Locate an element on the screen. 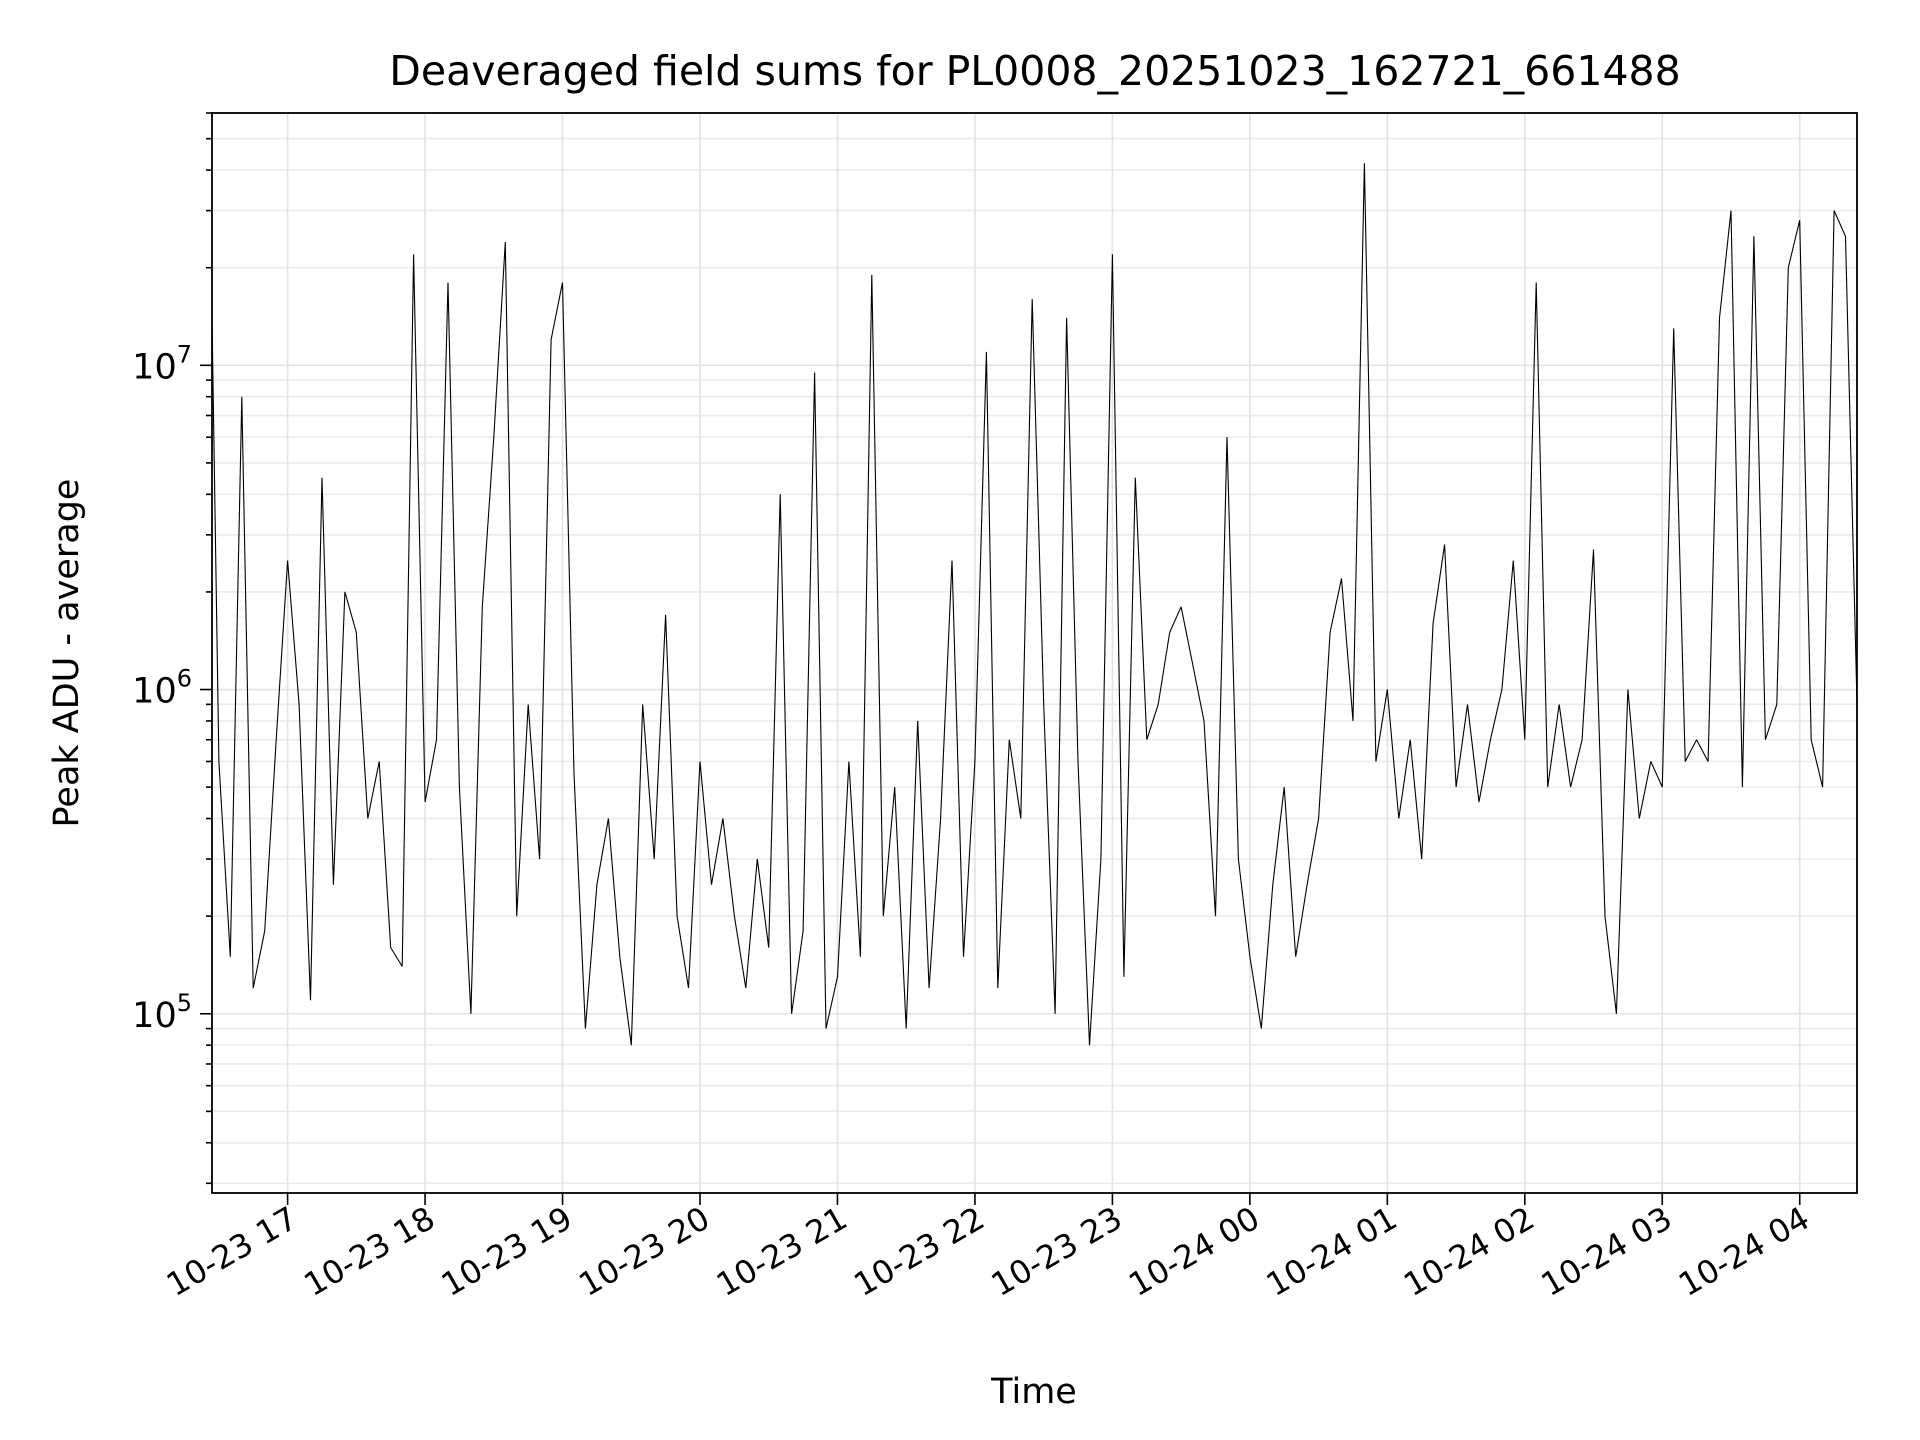 Image resolution: width=1920 pixels, height=1440 pixels. x-axis-label: Time is located at coordinates (1033, 1392).